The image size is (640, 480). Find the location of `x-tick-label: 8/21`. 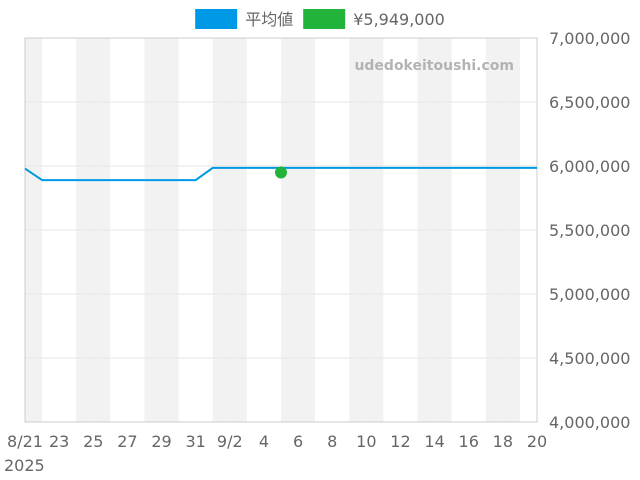

x-tick-label: 8/21 is located at coordinates (25, 441).